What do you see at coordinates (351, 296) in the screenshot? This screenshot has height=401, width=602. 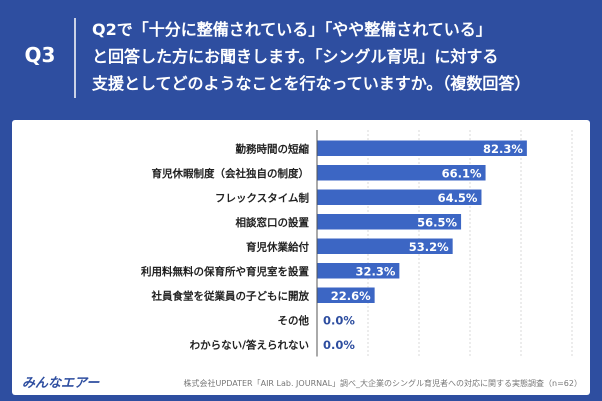 I see `value-label: 22.6%` at bounding box center [351, 296].